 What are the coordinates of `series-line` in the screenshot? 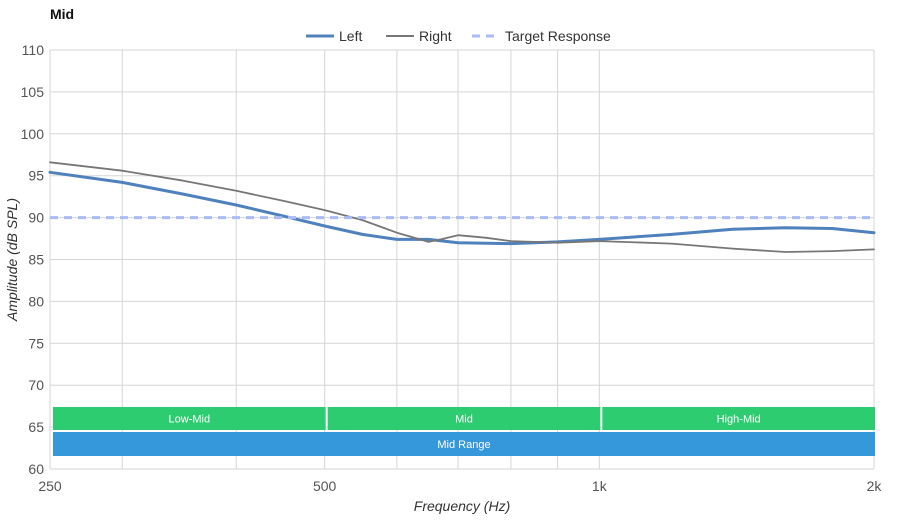 It's located at (462, 208).